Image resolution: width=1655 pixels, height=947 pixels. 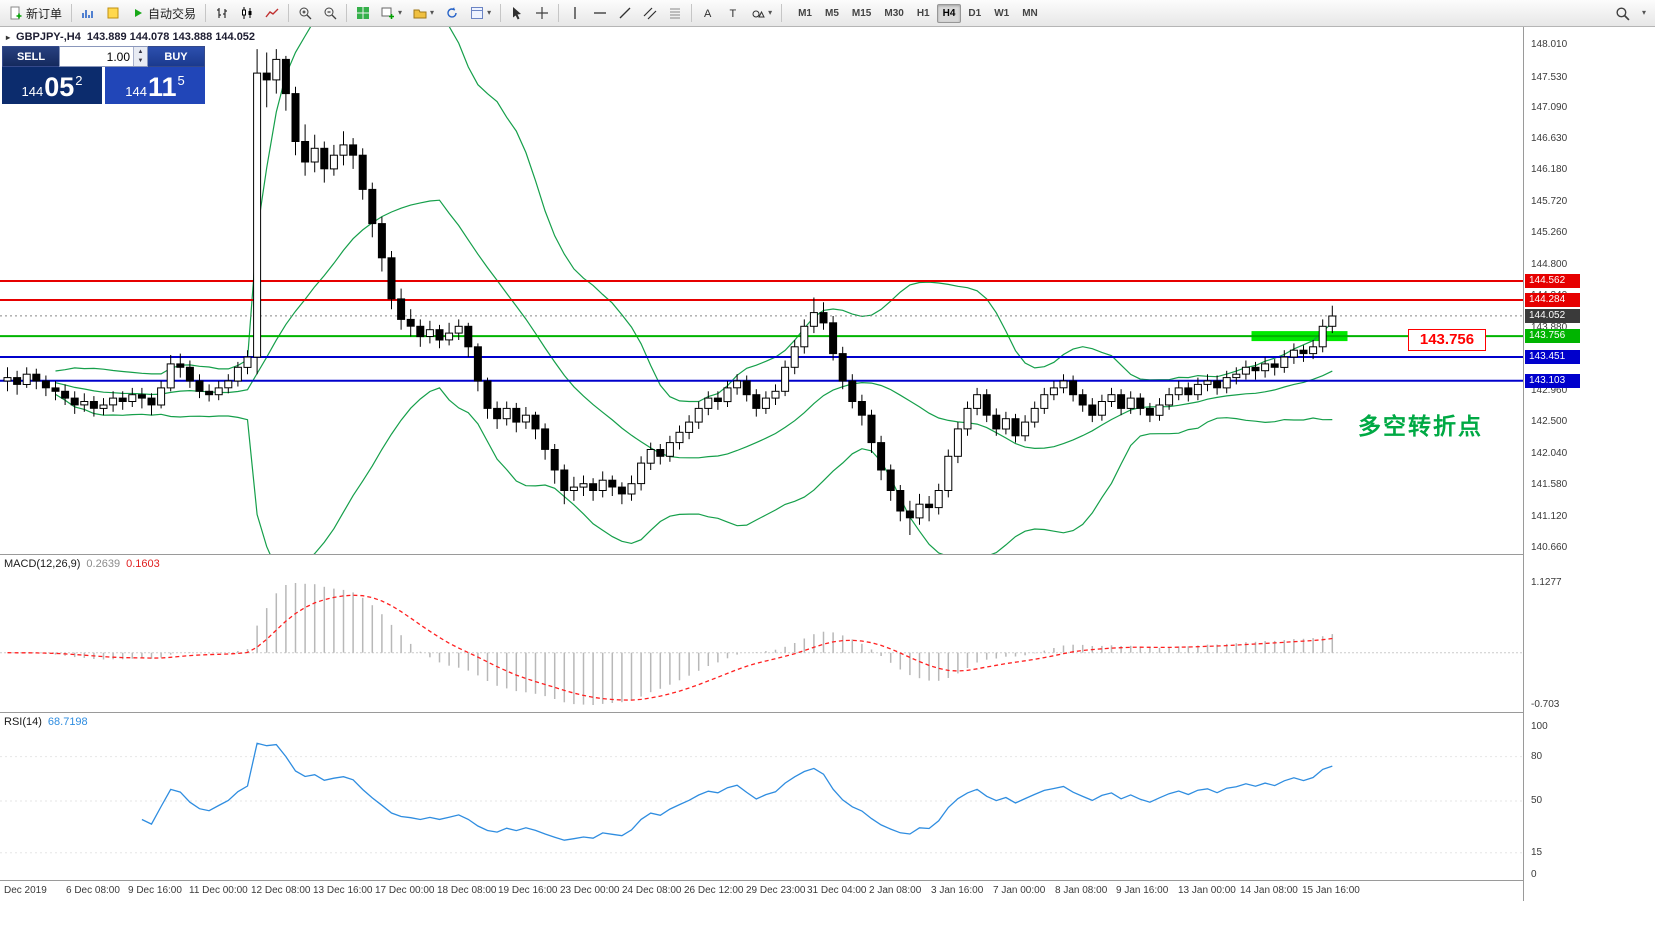 What do you see at coordinates (52, 85) in the screenshot?
I see `sell-price-display: 144 05 2` at bounding box center [52, 85].